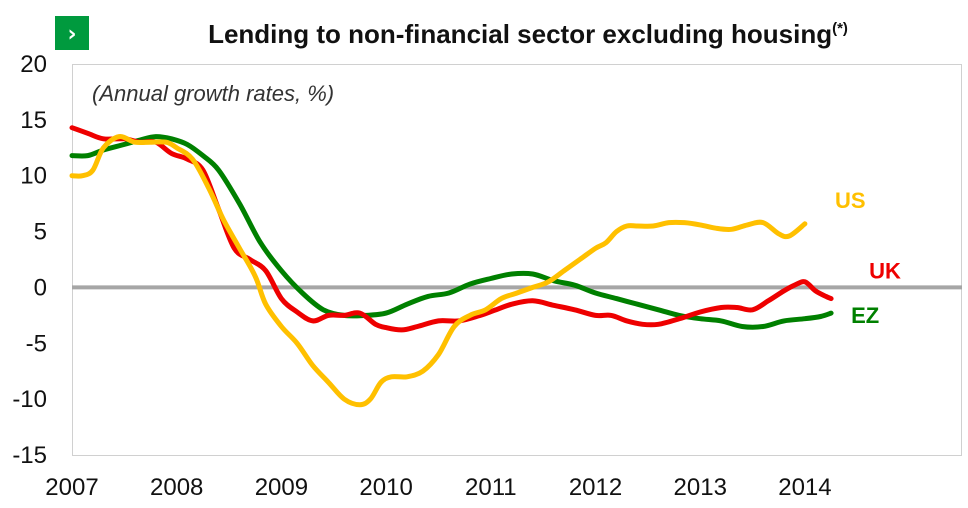  I want to click on x-tick-label: 2011, so click(491, 487).